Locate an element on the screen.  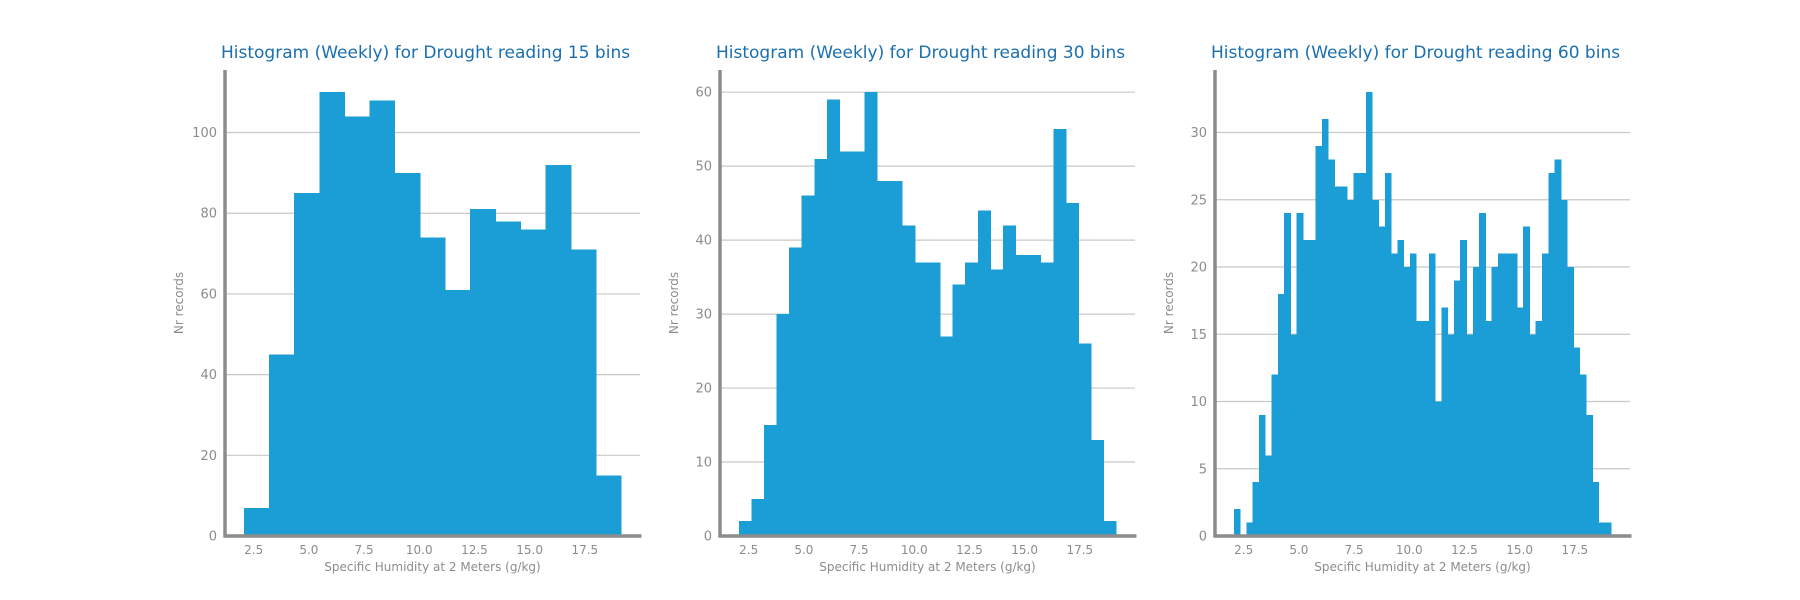
y-tick-label: 25 is located at coordinates (1198, 200).